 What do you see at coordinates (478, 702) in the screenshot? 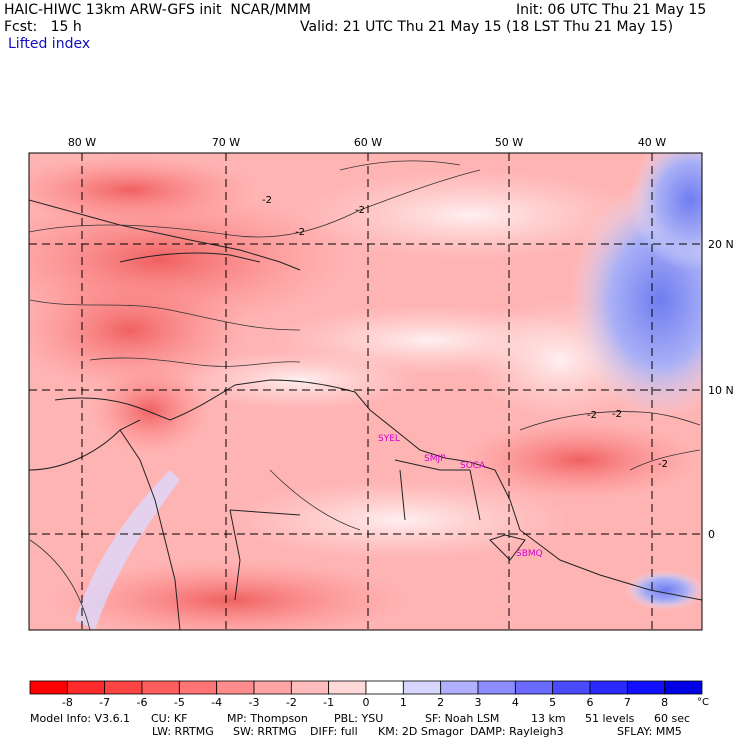
I see `colorbar-tick-label: 3` at bounding box center [478, 702].